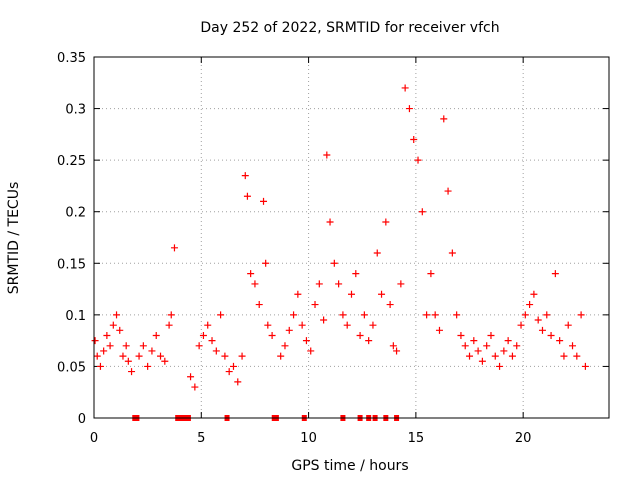 The height and width of the screenshot is (480, 640). I want to click on y-tick-label: 0, so click(82, 419).